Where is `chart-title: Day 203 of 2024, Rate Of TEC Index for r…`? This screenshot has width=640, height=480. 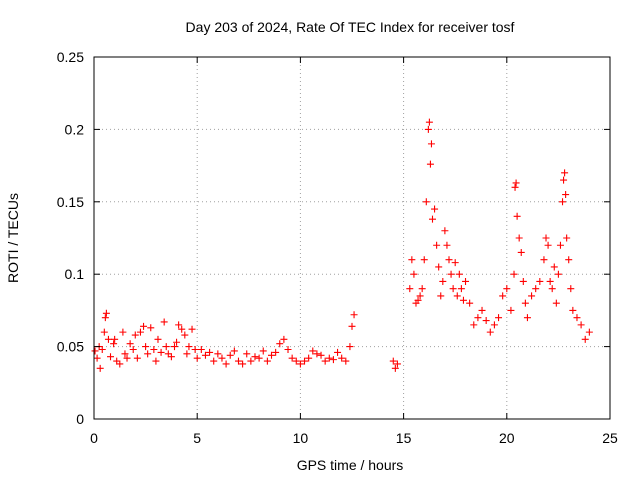 chart-title: Day 203 of 2024, Rate Of TEC Index for r… is located at coordinates (350, 27).